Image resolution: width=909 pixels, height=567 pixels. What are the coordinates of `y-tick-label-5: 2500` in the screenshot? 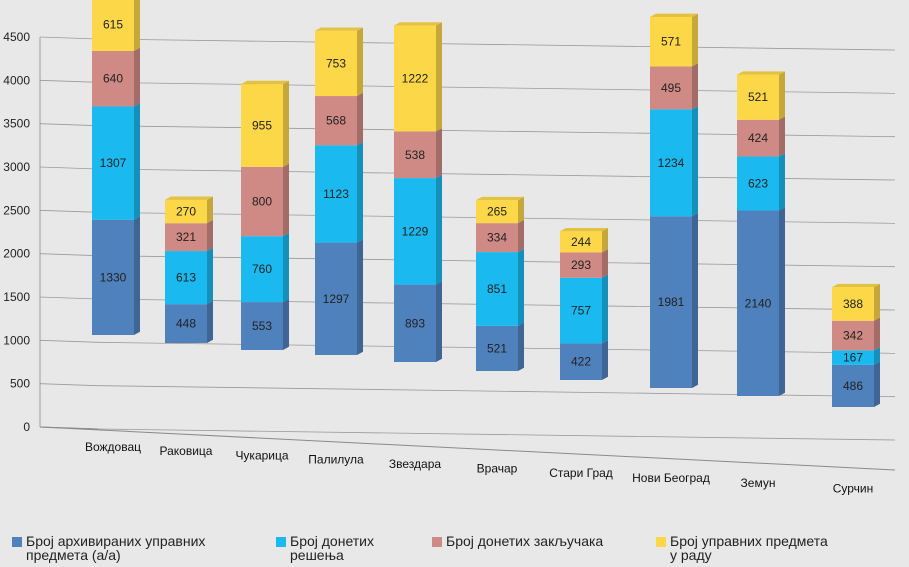 It's located at (16, 210).